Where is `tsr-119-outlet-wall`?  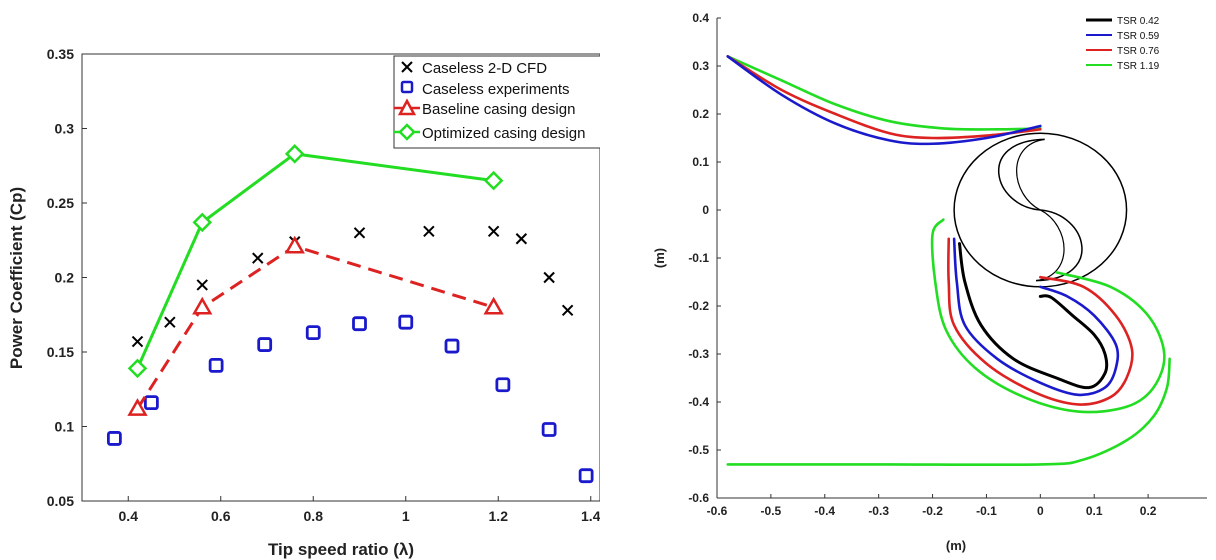
tsr-119-outlet-wall is located at coordinates (948, 412).